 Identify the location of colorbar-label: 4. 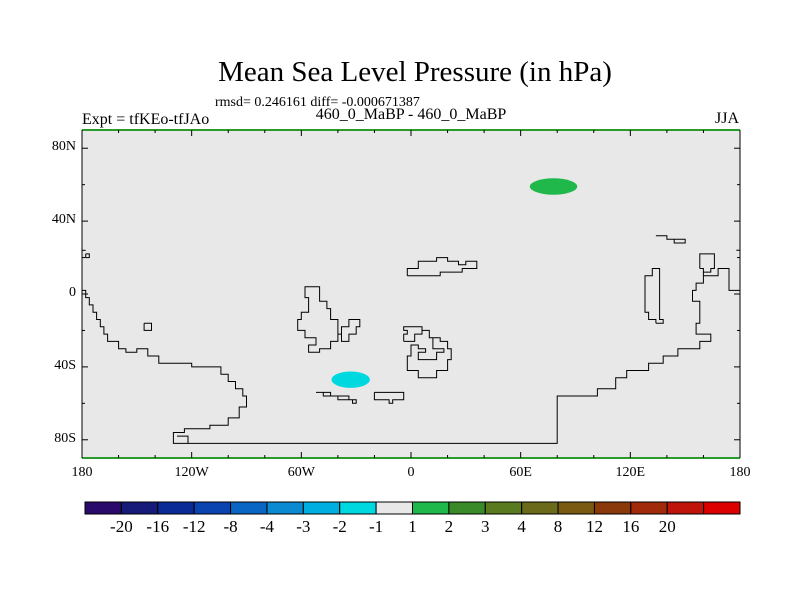
(521, 526).